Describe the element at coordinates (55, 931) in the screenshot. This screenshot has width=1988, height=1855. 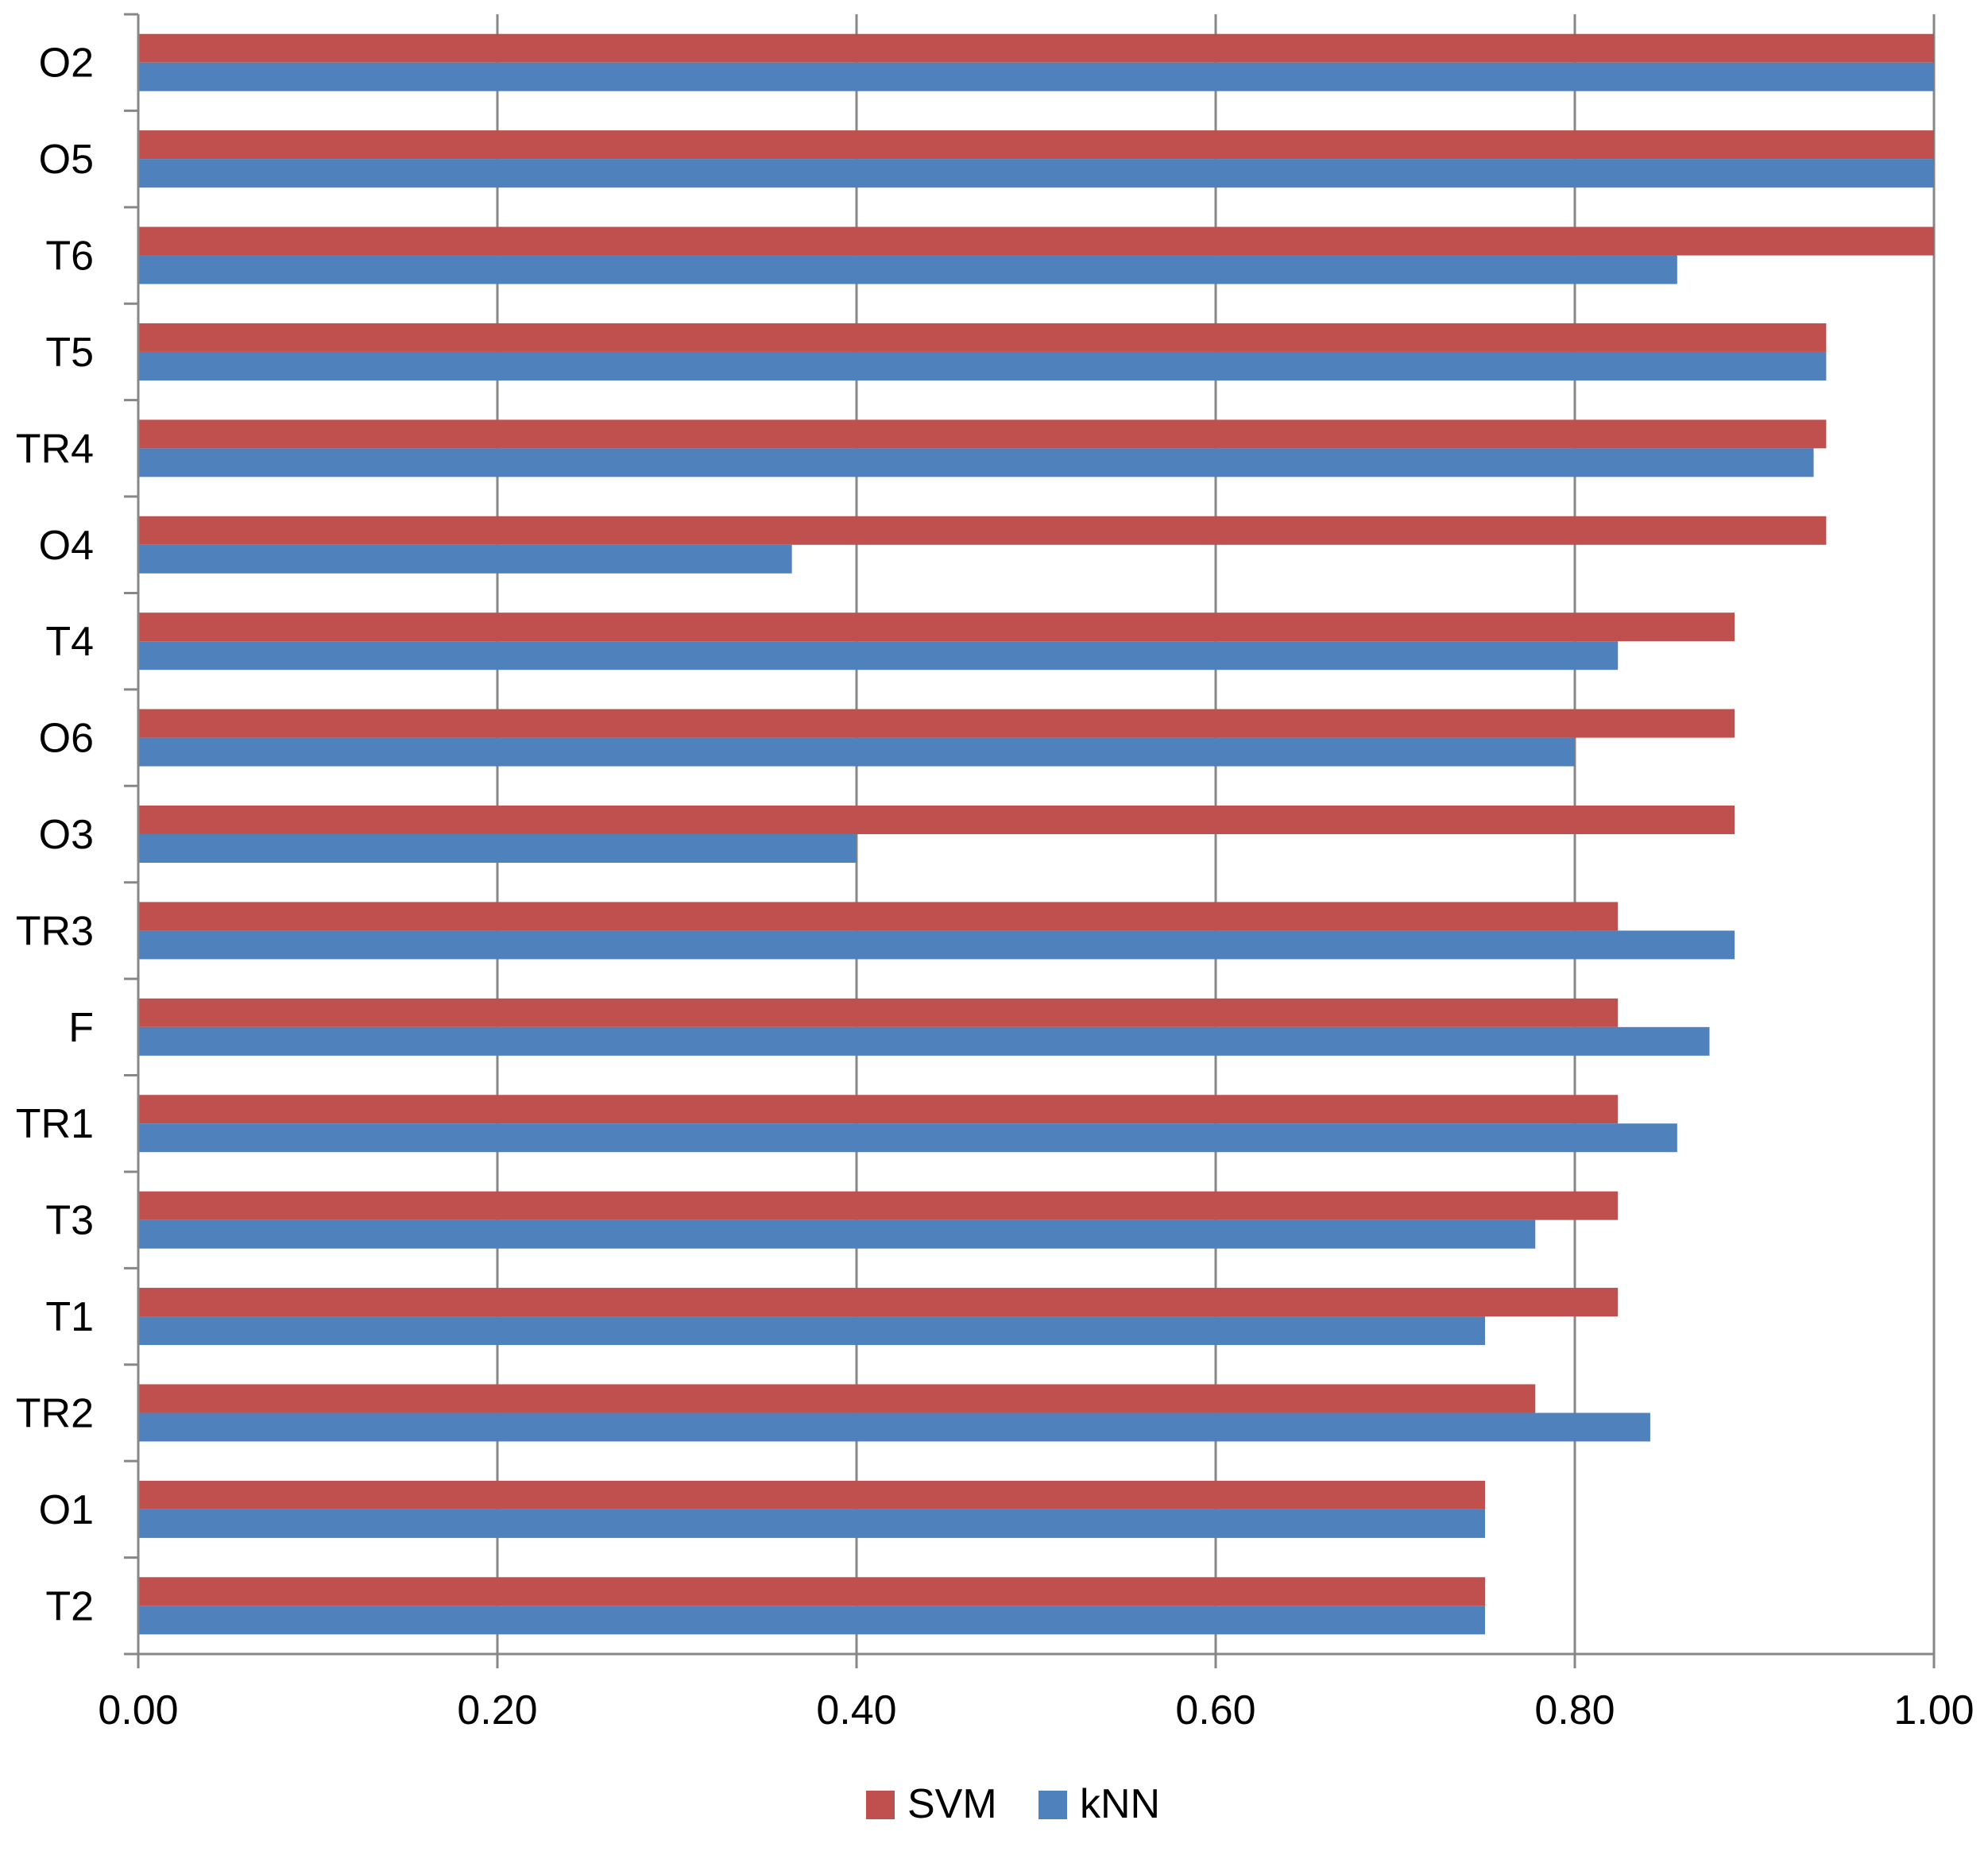
I see `category-label-tr3: TR3` at that location.